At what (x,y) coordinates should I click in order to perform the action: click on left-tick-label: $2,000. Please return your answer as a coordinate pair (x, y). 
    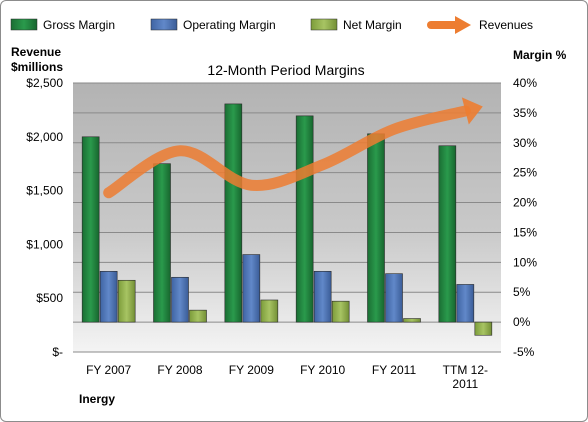
    Looking at the image, I should click on (44, 137).